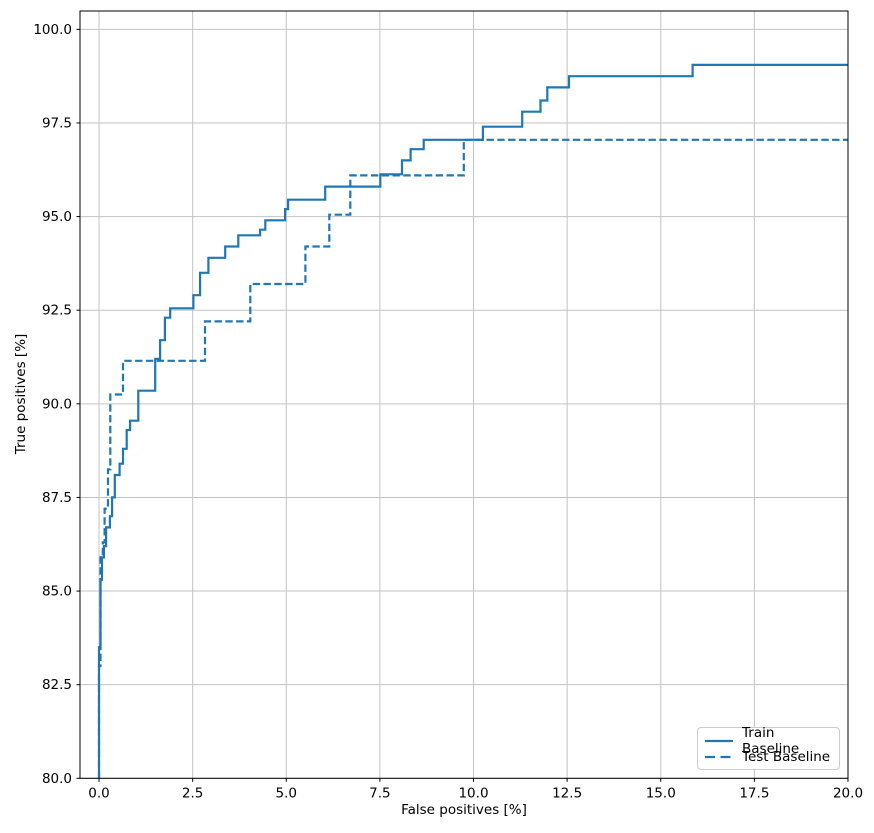 This screenshot has width=874, height=833. Describe the element at coordinates (786, 757) in the screenshot. I see `legend-test-label: Test Baseline` at that location.